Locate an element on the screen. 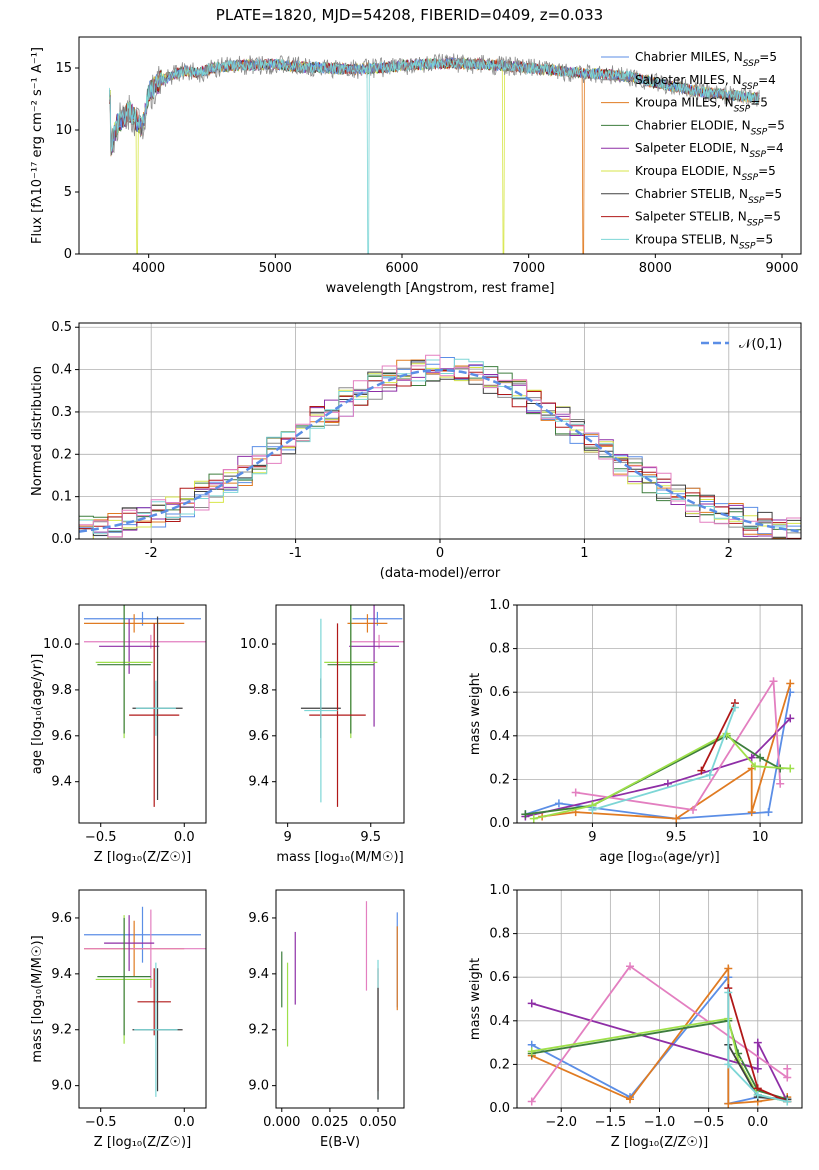 Image resolution: width=819 pixels, height=1170 pixels. x-tick-label: −1.0 is located at coordinates (660, 1122).